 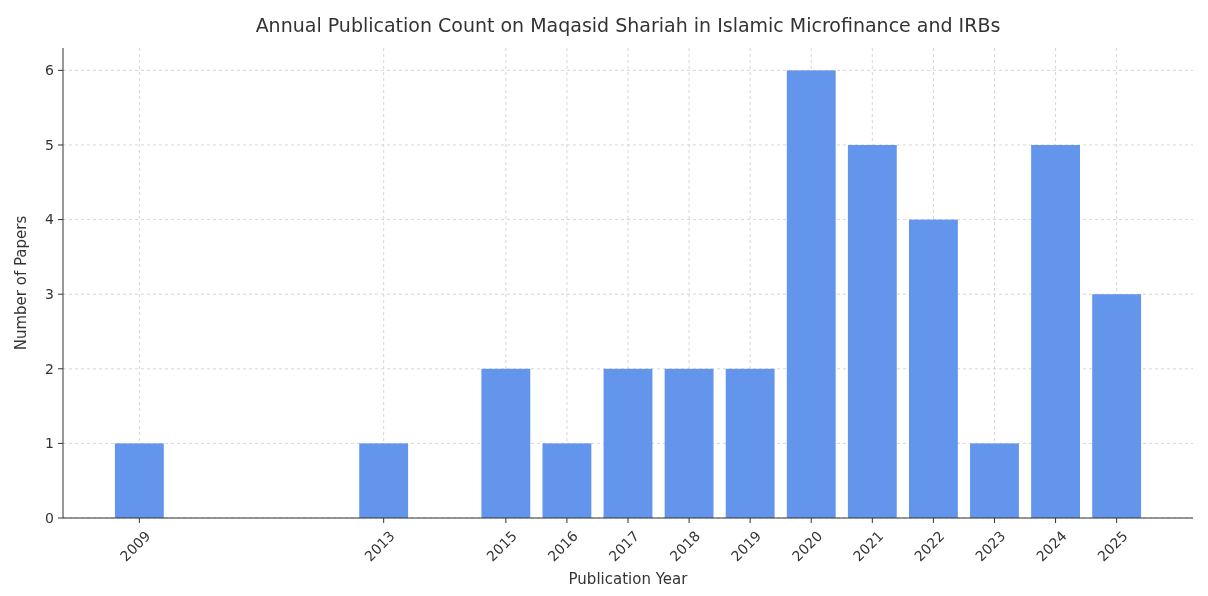 I want to click on y-tick-label: 0, so click(x=49, y=517).